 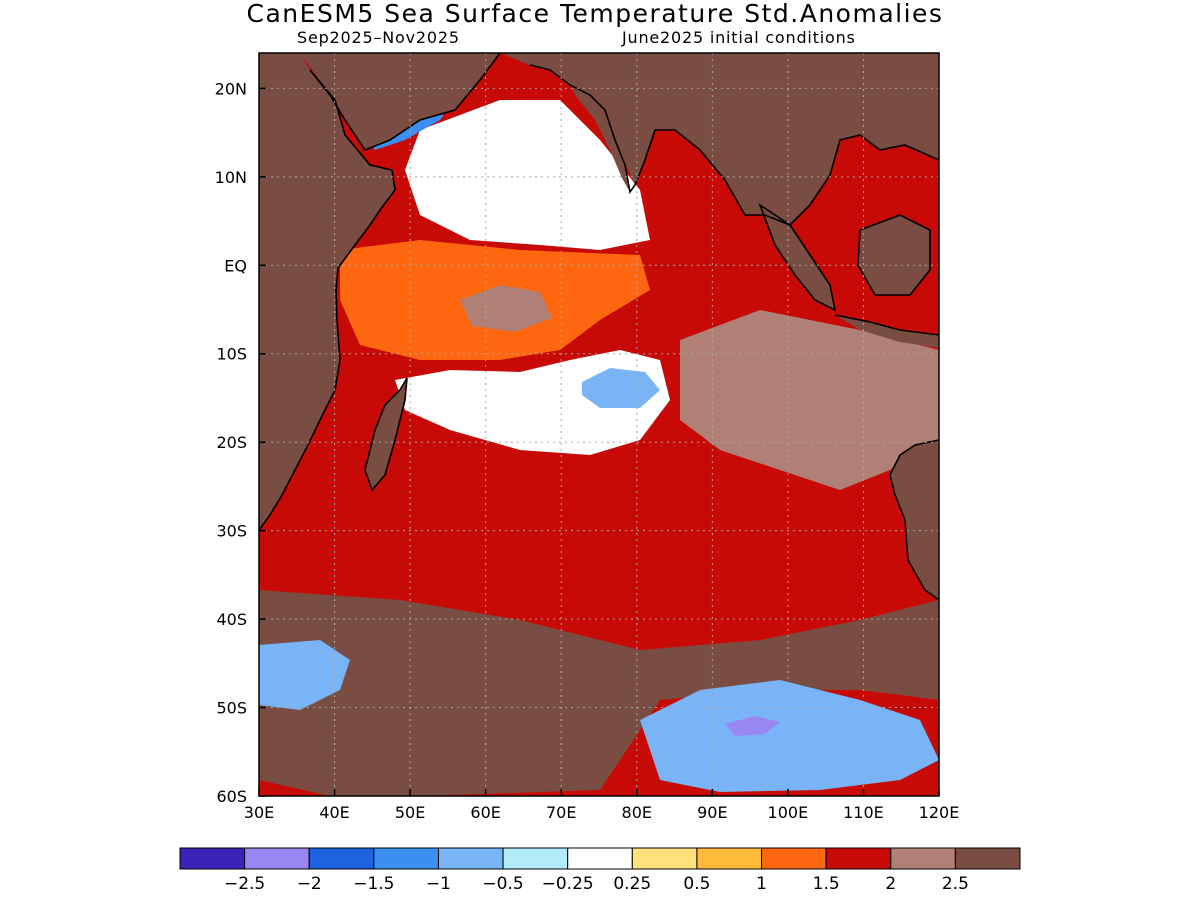 What do you see at coordinates (502, 884) in the screenshot?
I see `colorbar-label: −0.5` at bounding box center [502, 884].